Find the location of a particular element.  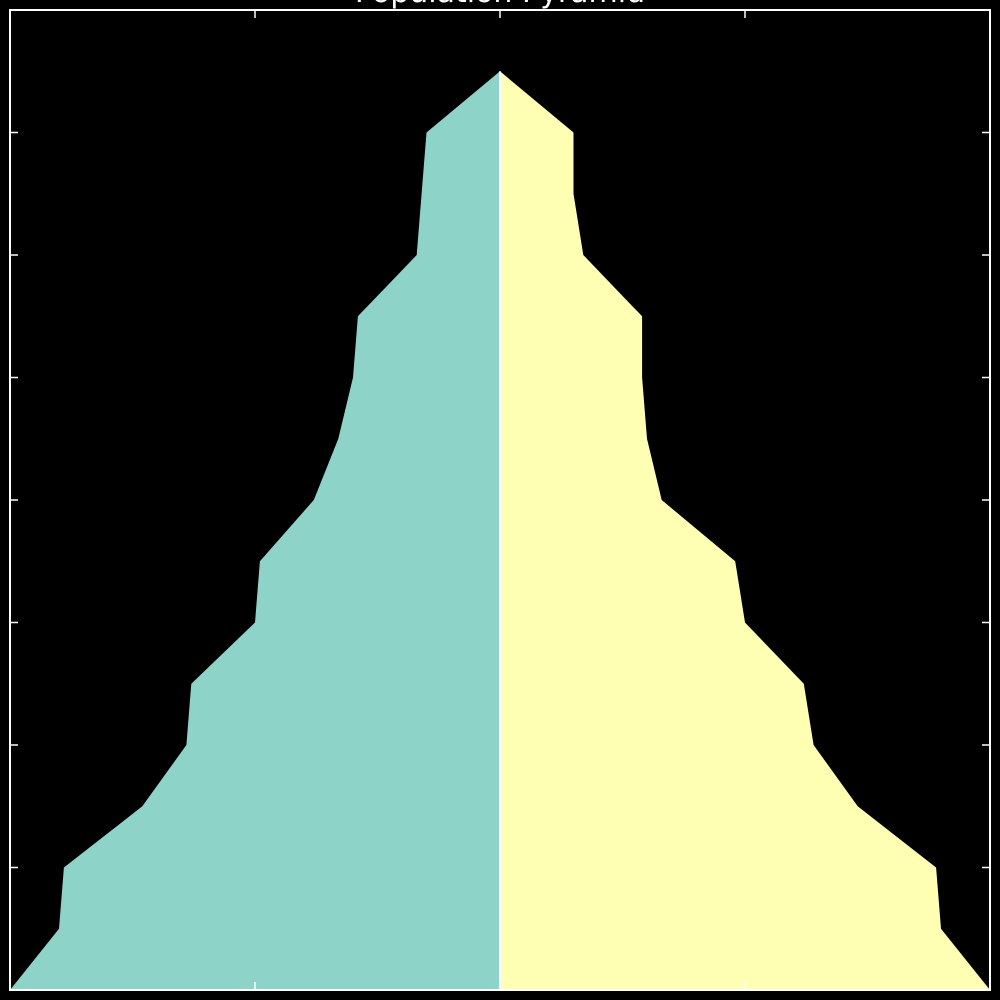

chart-title: Population Pyramid is located at coordinates (500, 5).